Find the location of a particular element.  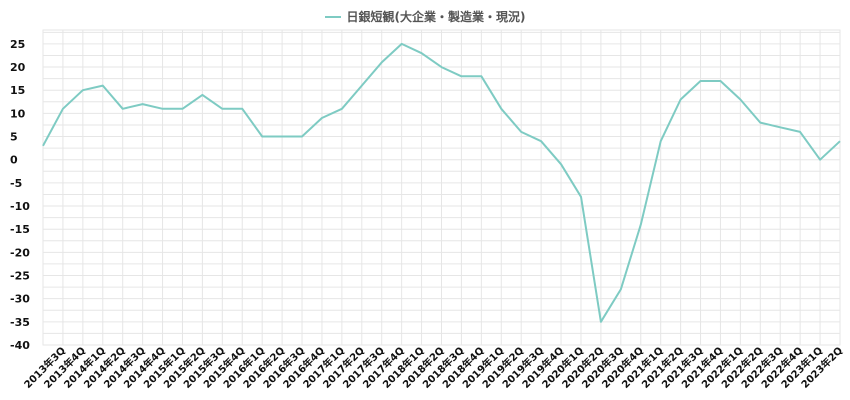

legend-label: 日銀短観(大企業・製造業・現況) is located at coordinates (436, 17).